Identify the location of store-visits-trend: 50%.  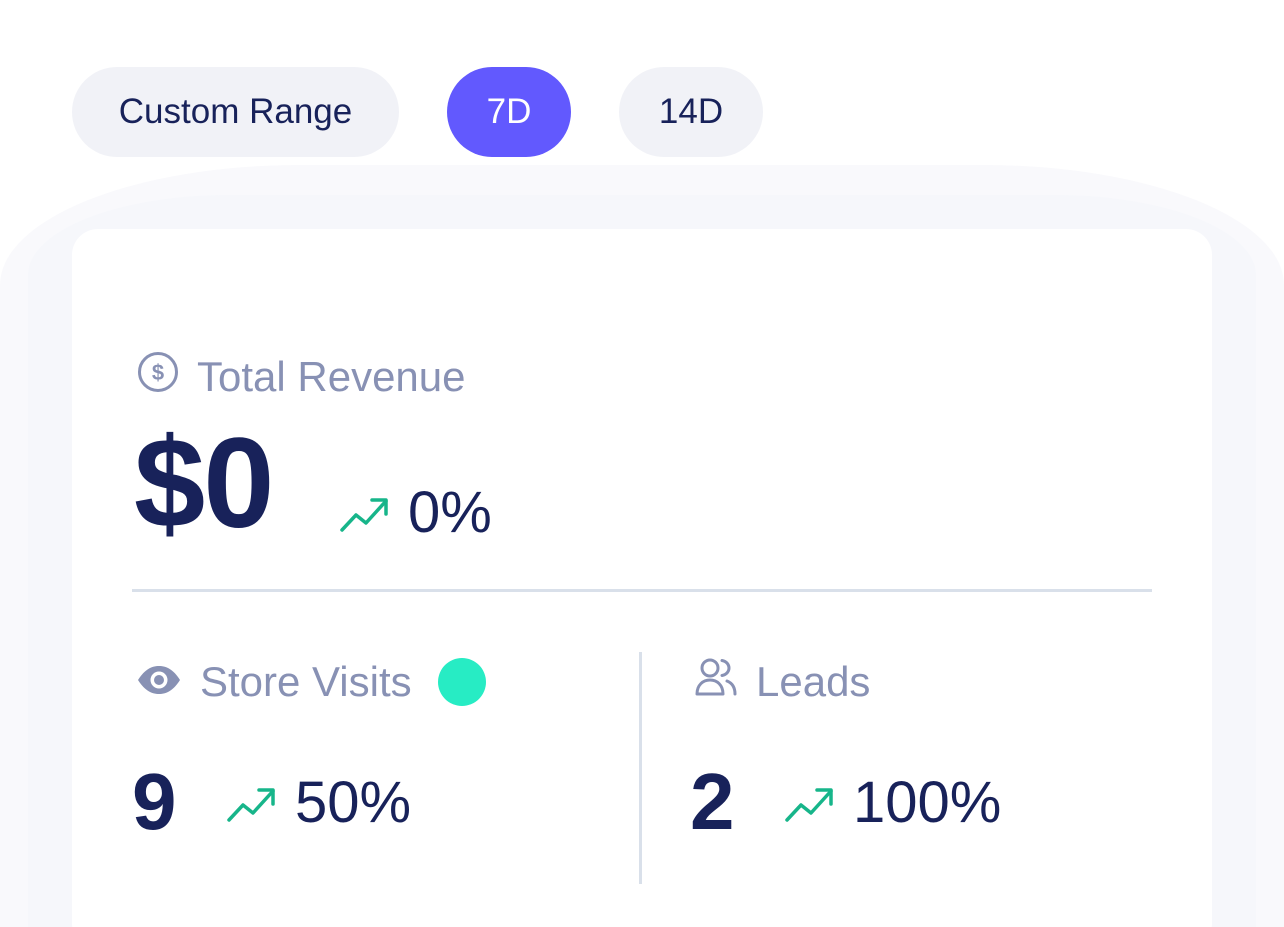
(319, 802).